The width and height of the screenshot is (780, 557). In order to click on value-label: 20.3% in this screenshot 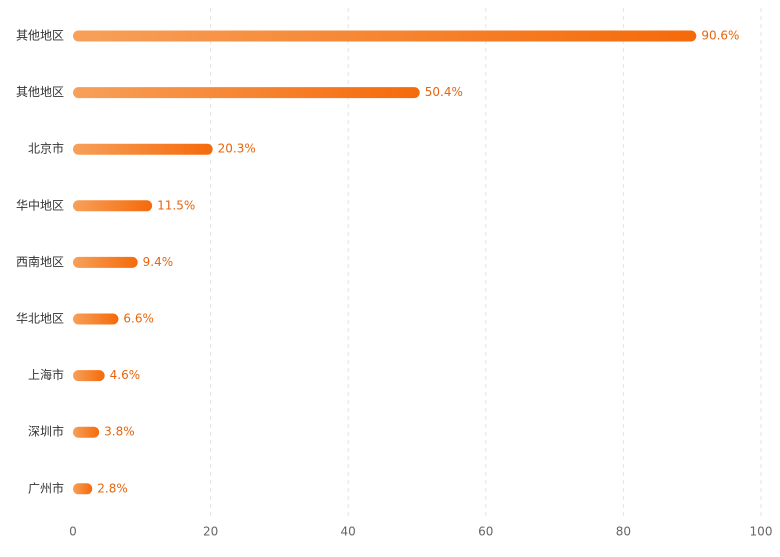, I will do `click(237, 149)`.